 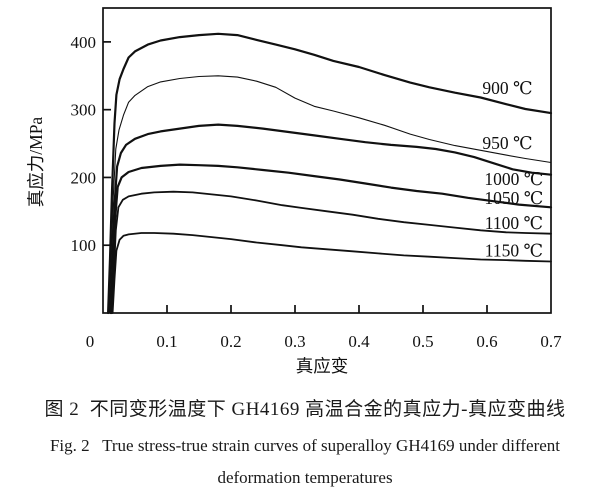 I want to click on x-tick-label: 0.4, so click(x=359, y=341).